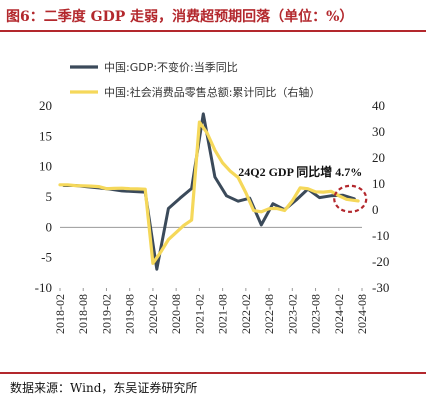 Image resolution: width=426 pixels, height=405 pixels. What do you see at coordinates (269, 314) in the screenshot?
I see `x-axis-tick-label: 2022-08` at bounding box center [269, 314].